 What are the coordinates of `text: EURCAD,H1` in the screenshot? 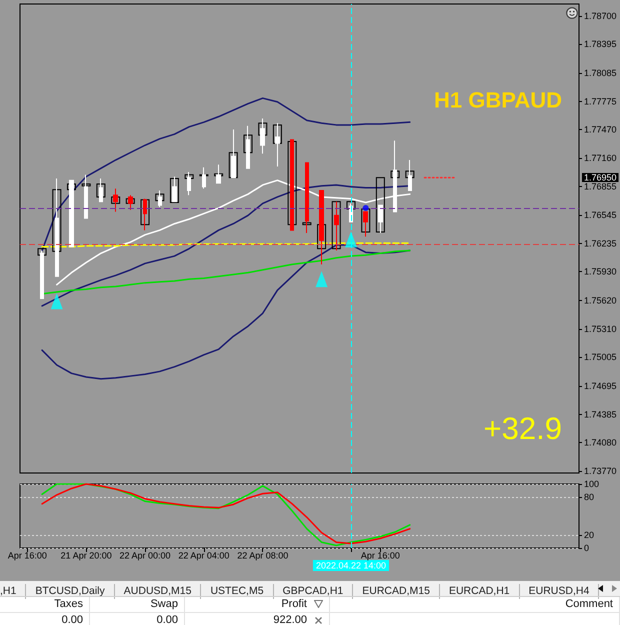 It's located at (480, 591).